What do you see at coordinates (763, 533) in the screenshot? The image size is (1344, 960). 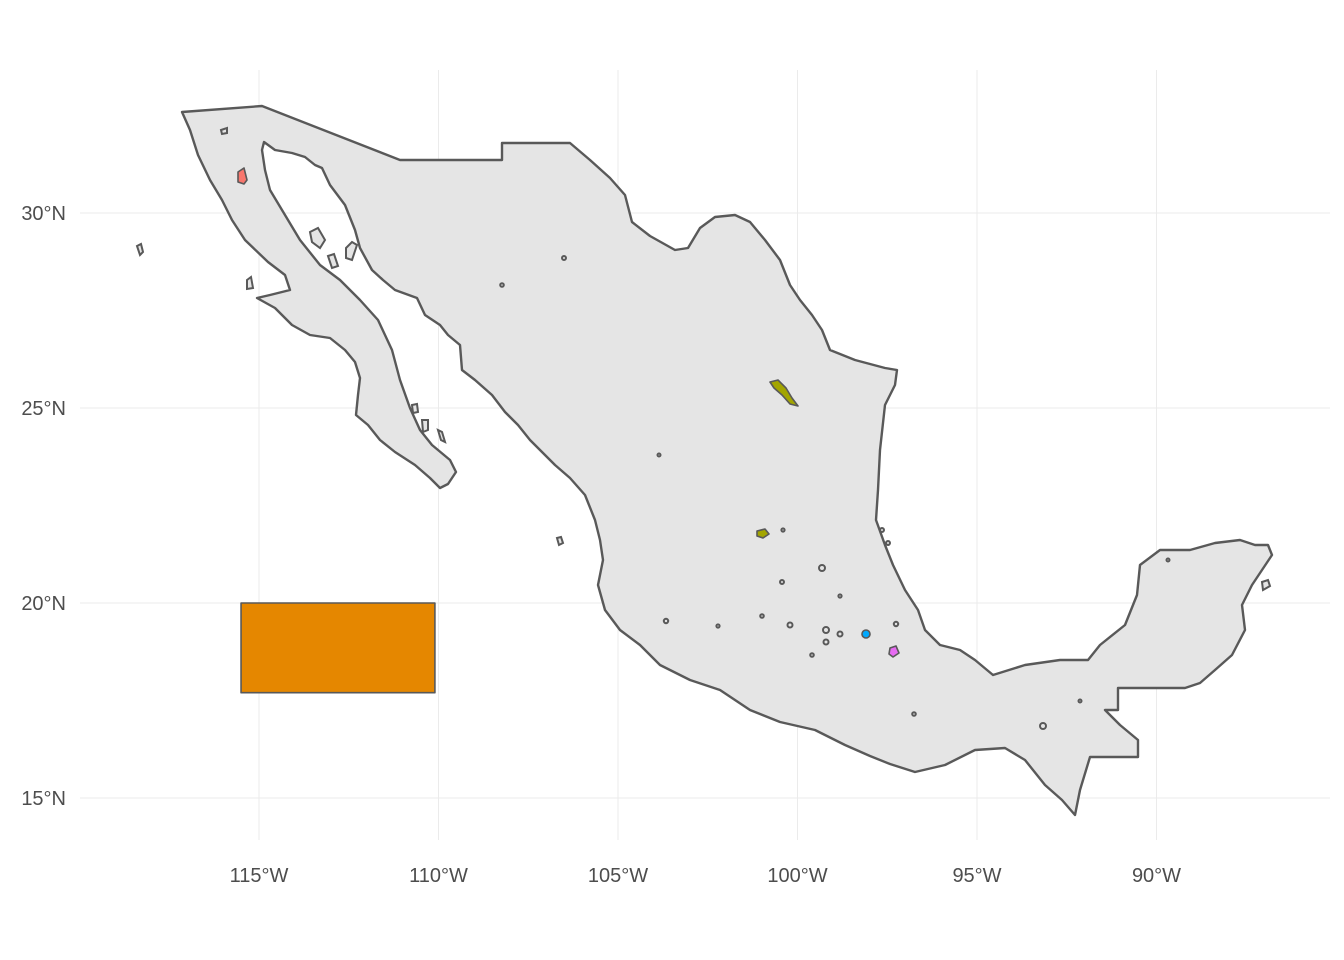 I see `area-green` at bounding box center [763, 533].